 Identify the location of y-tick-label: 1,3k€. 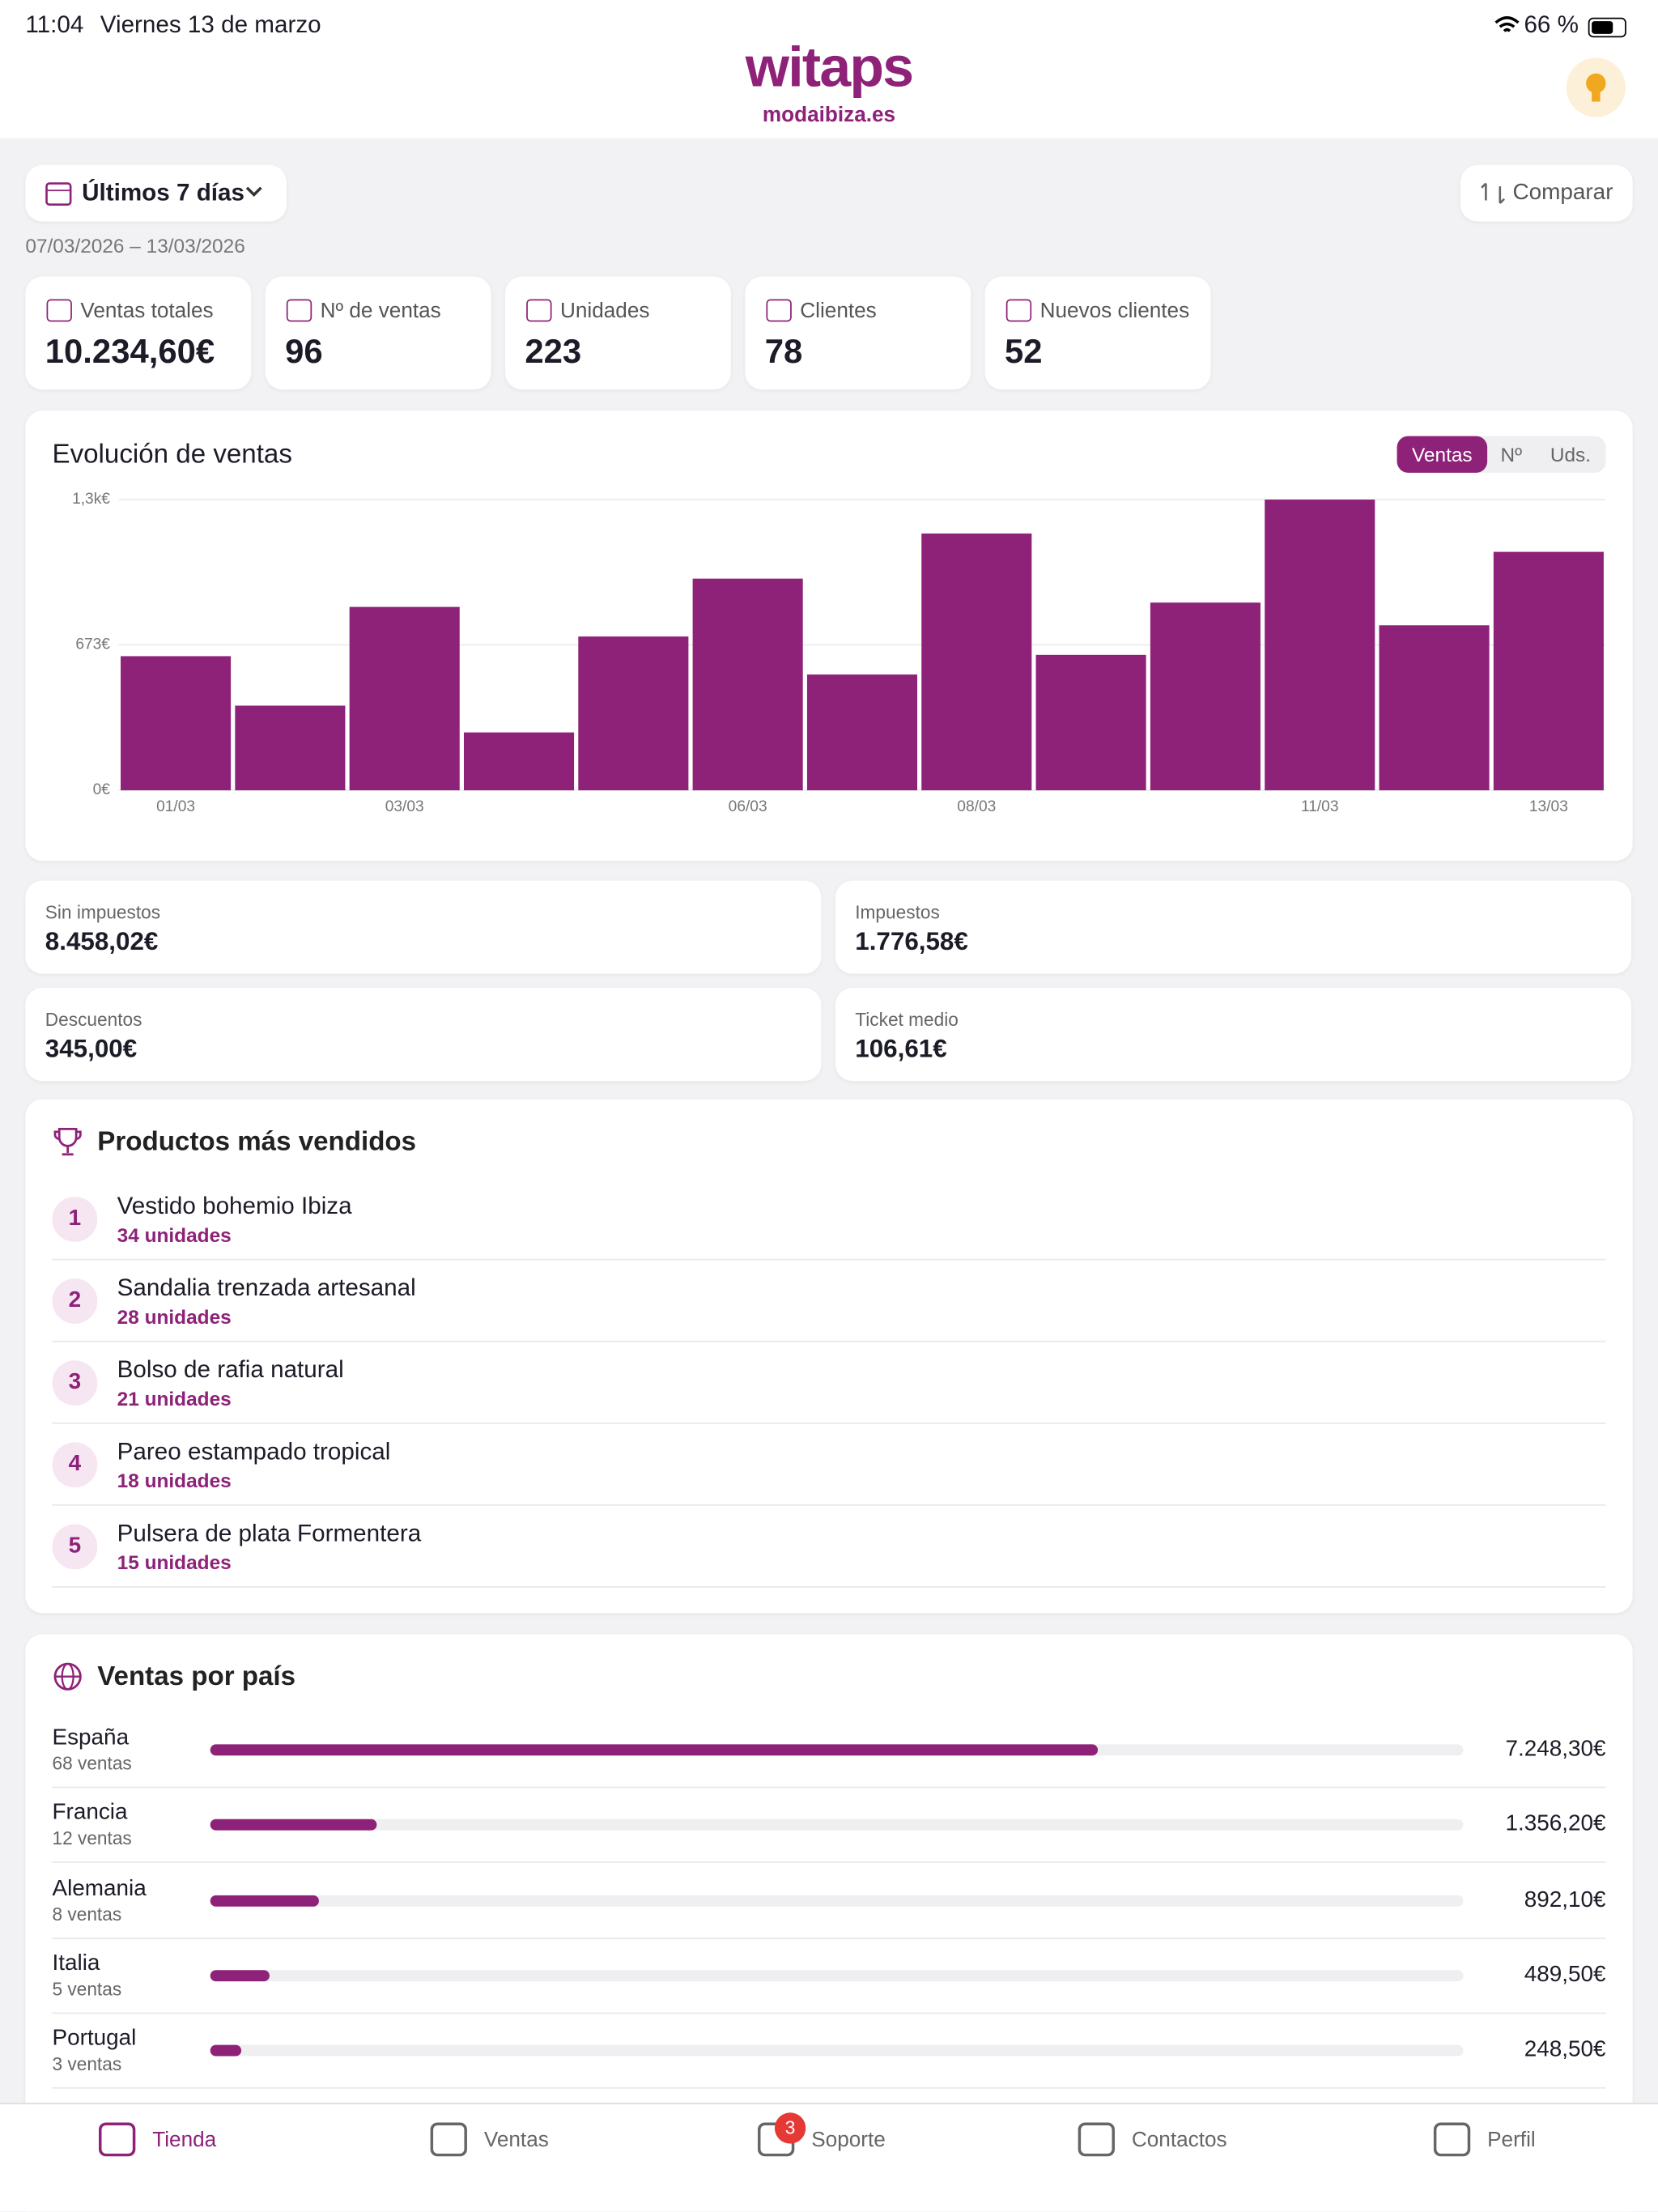
(91, 500).